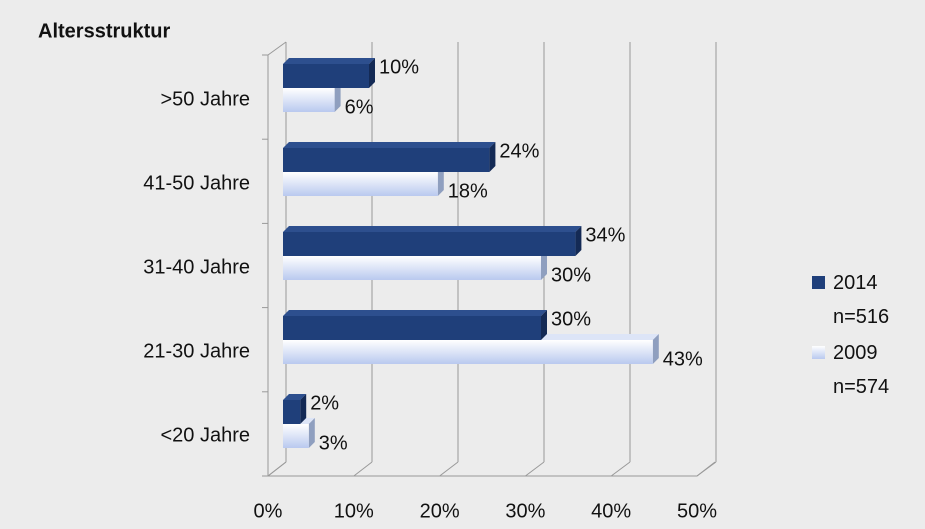  What do you see at coordinates (277, 48) in the screenshot?
I see `wall-top-left` at bounding box center [277, 48].